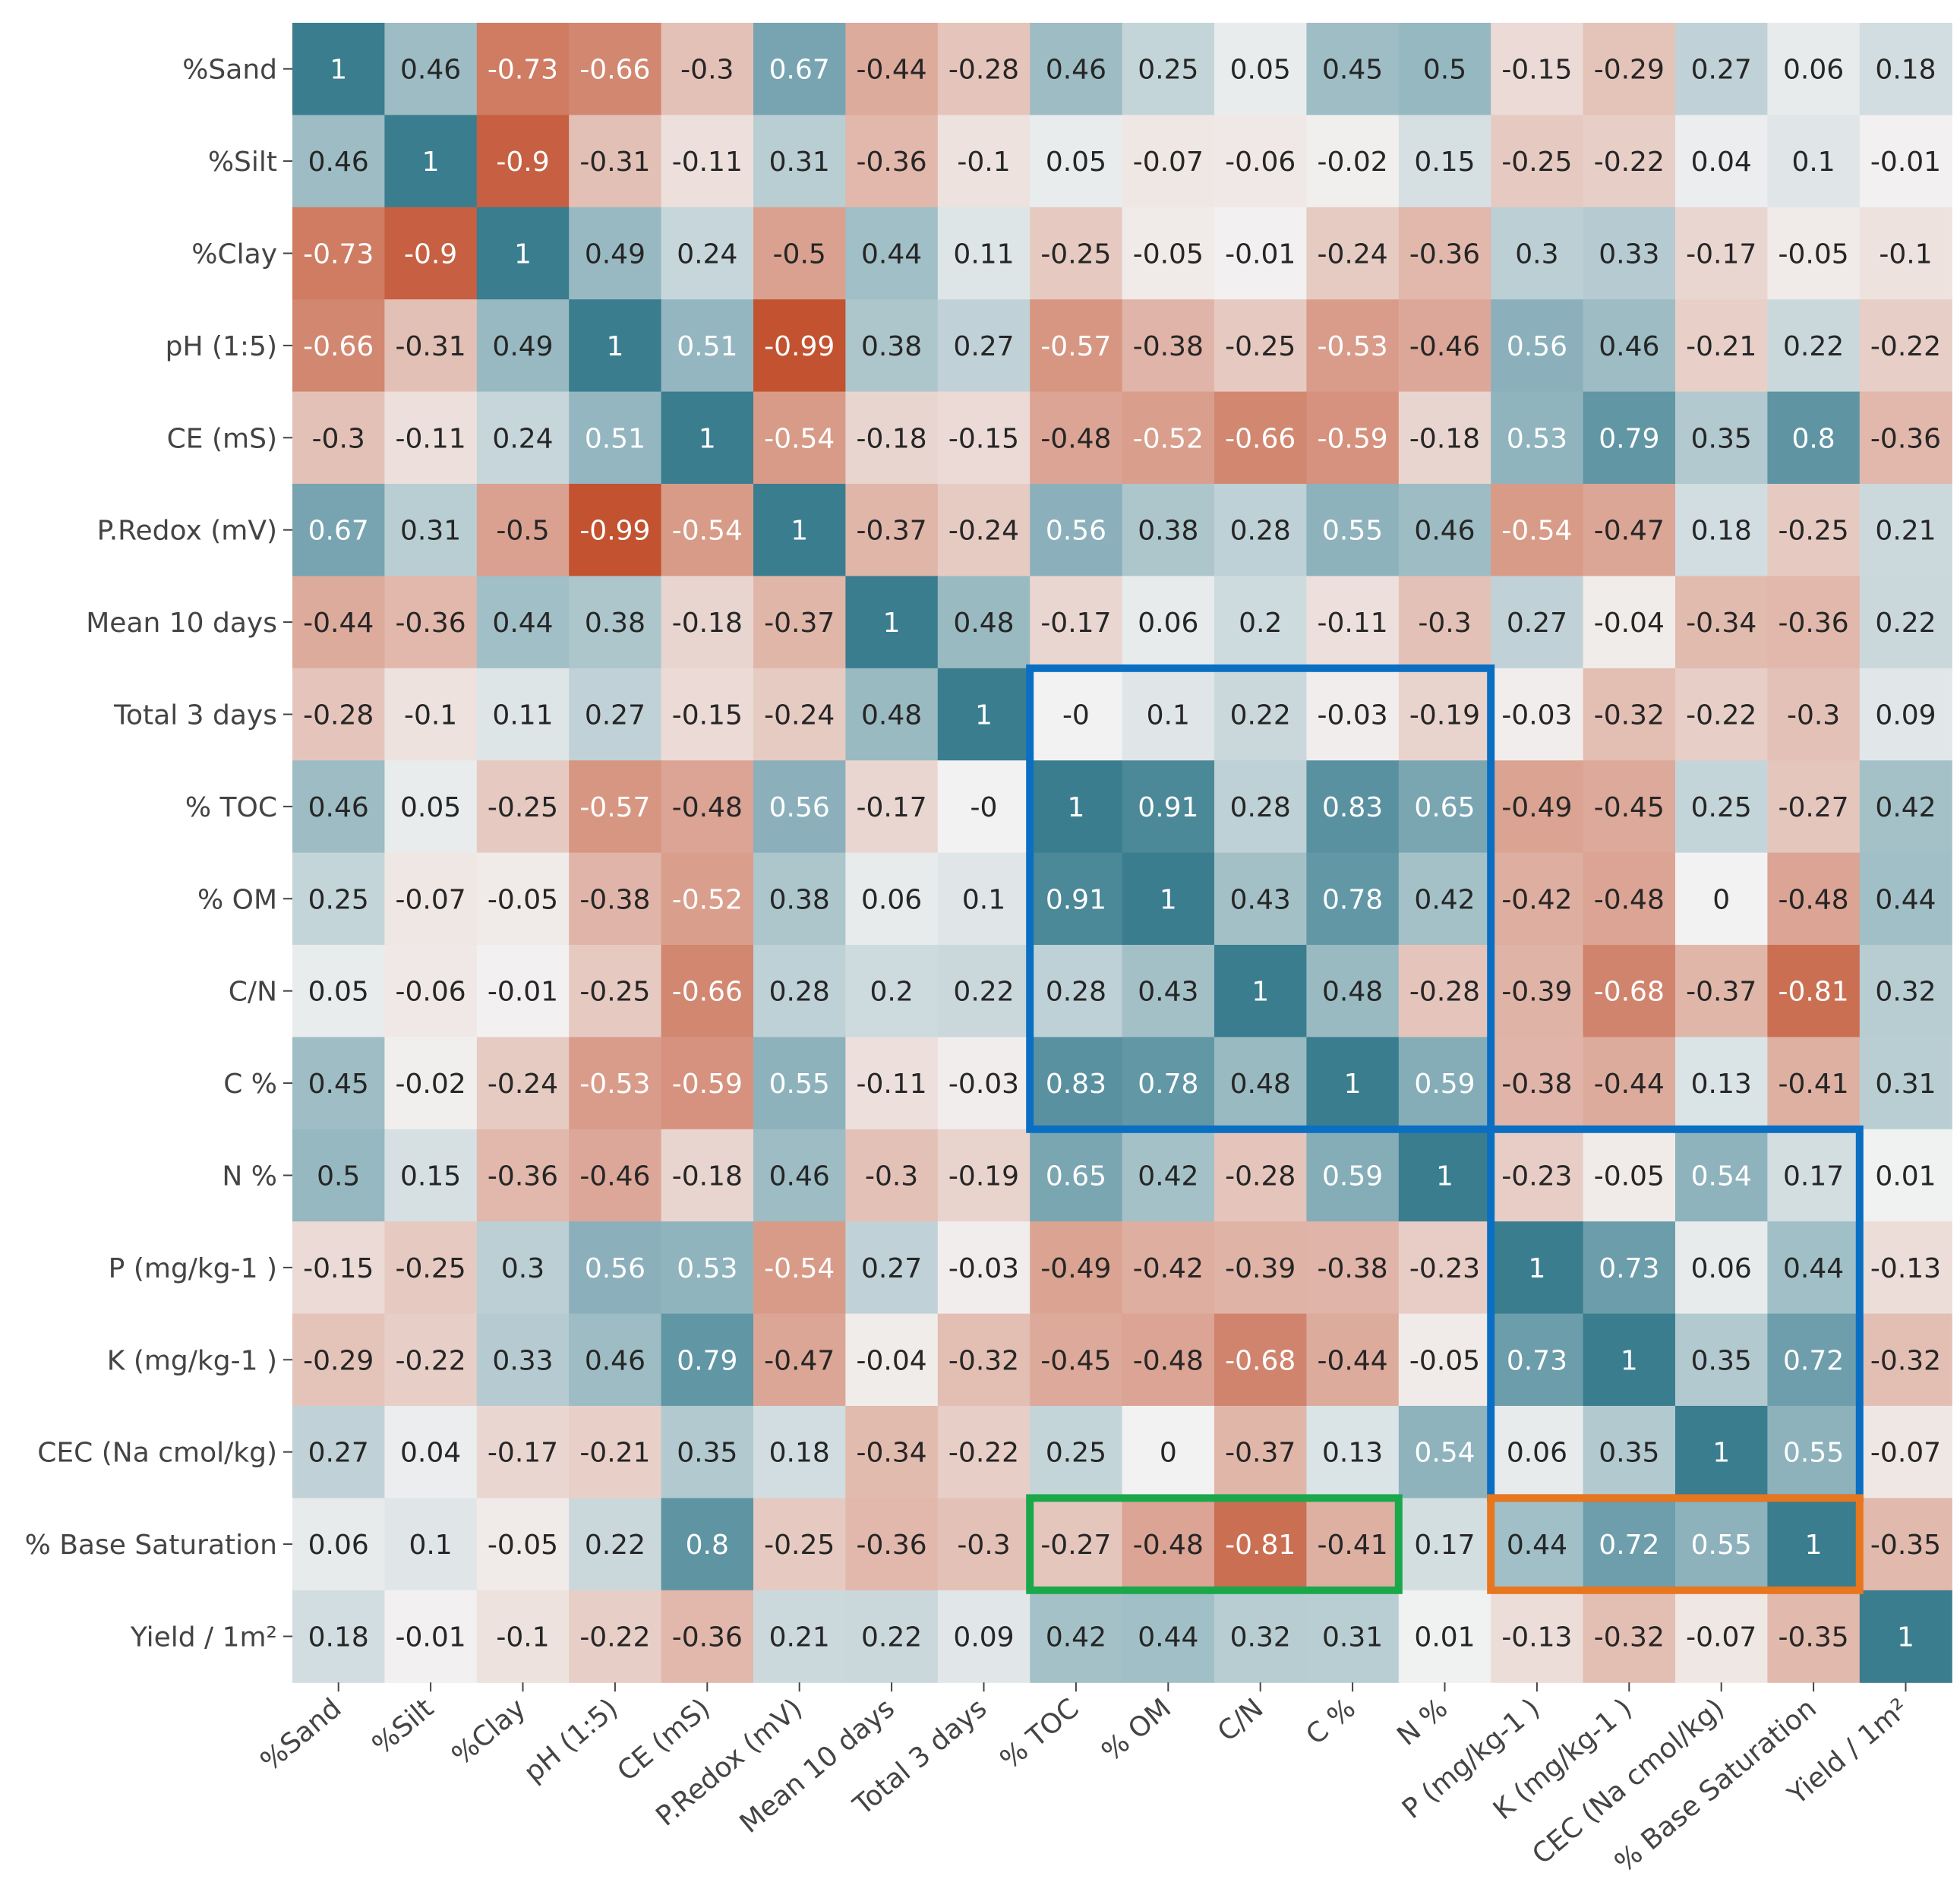 This screenshot has height=1898, width=1960. I want to click on cell-value-r3-c2: 0.49, so click(522, 346).